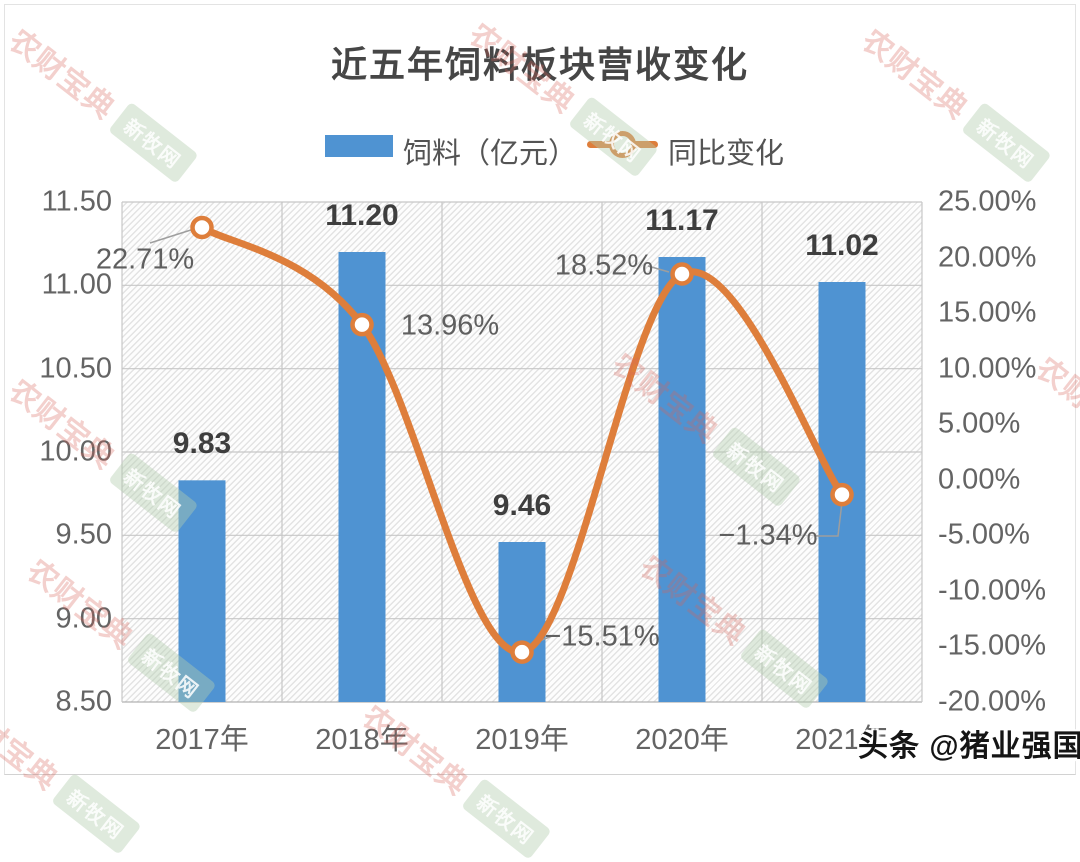 The width and height of the screenshot is (1080, 862). What do you see at coordinates (540, 64) in the screenshot?
I see `chart-title: 近五年饲料板块营收变化` at bounding box center [540, 64].